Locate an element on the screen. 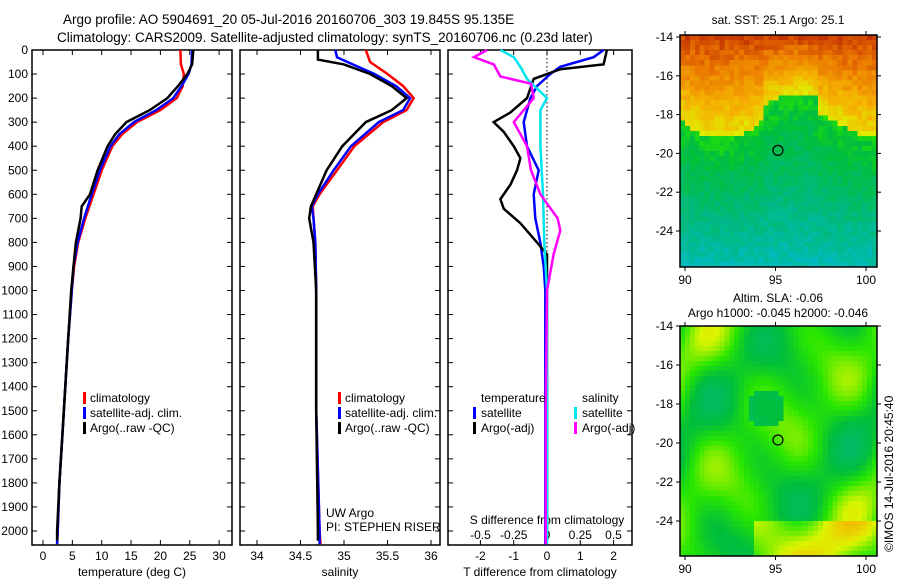 The image size is (900, 580). x-axis-label: salinity is located at coordinates (340, 572).